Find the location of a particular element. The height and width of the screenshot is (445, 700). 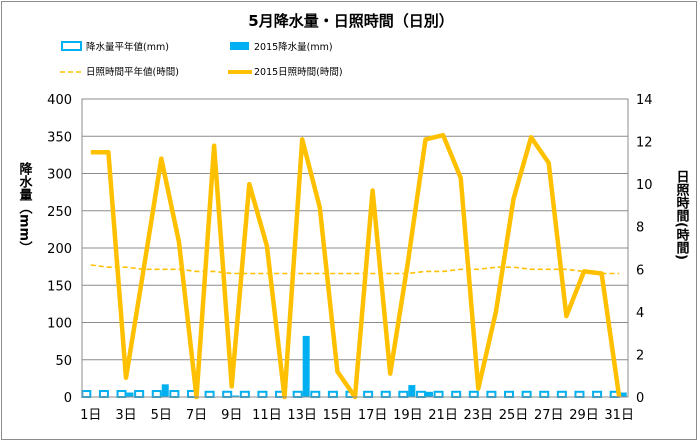

x-tick-label: 11日 is located at coordinates (267, 415).